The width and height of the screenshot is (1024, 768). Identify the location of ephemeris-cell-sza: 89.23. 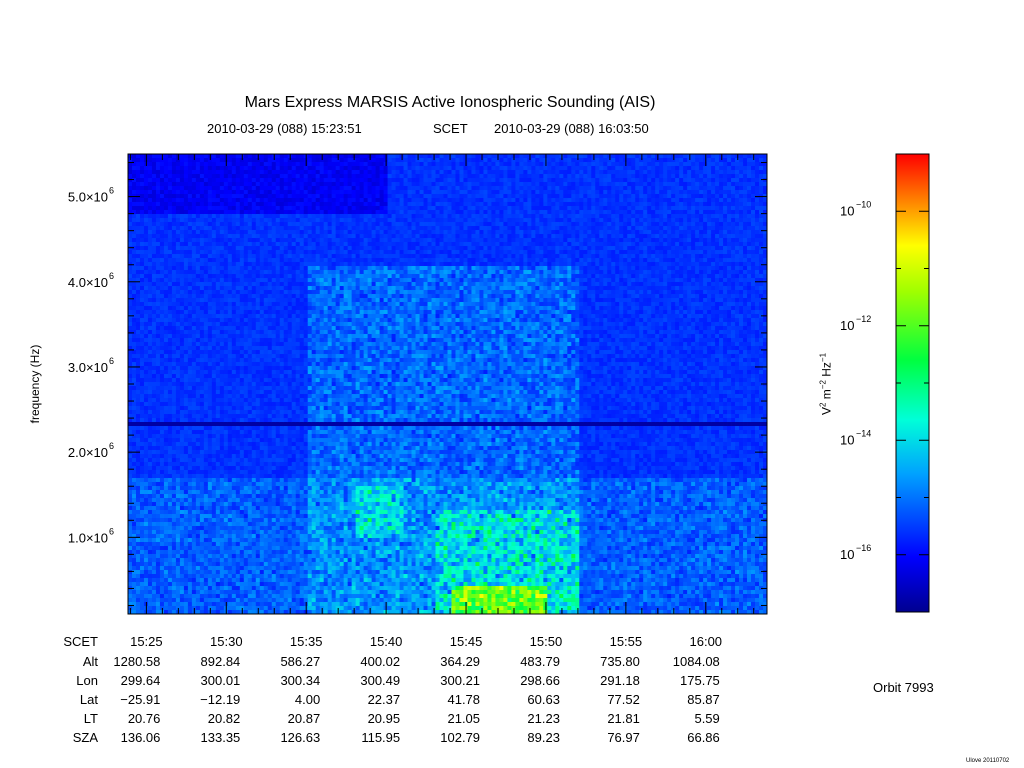
(543, 737).